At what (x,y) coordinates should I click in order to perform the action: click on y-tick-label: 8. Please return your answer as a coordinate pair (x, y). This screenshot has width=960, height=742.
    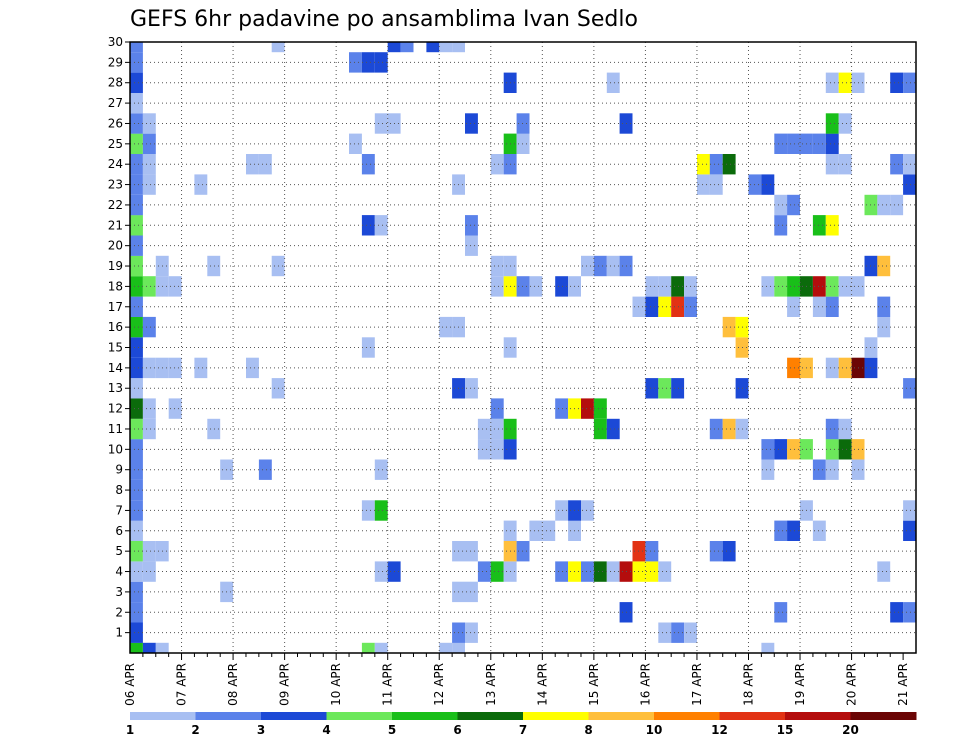
    Looking at the image, I should click on (119, 490).